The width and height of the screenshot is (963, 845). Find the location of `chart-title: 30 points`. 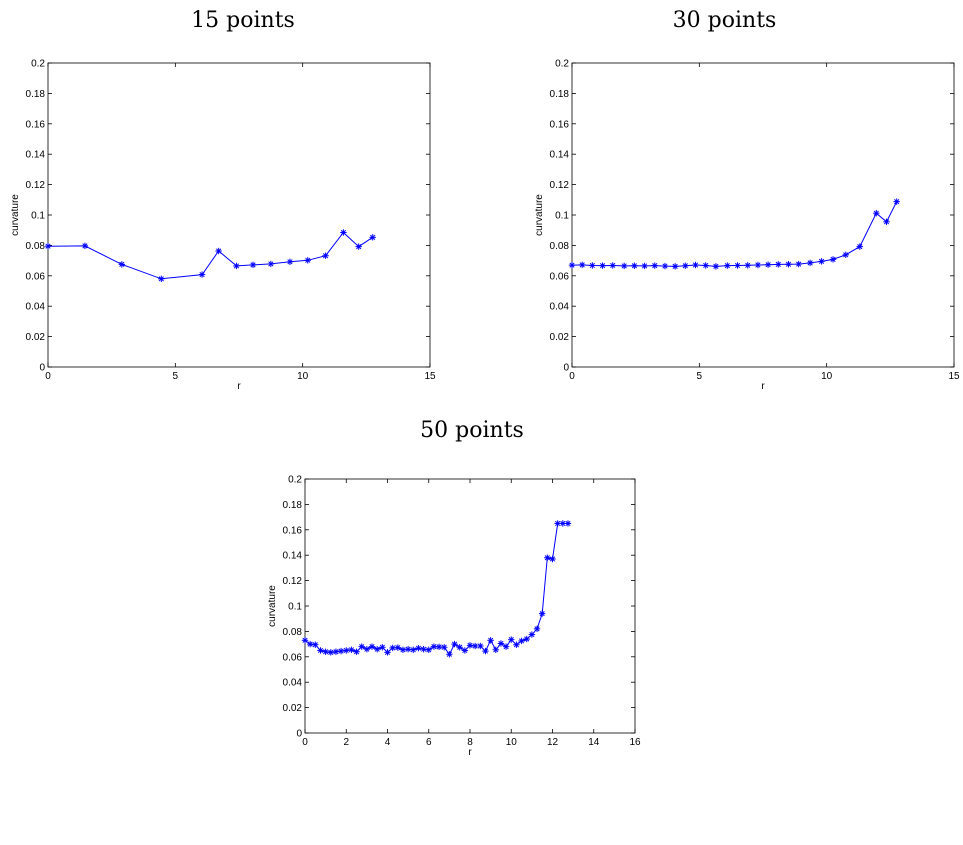

chart-title: 30 points is located at coordinates (724, 20).